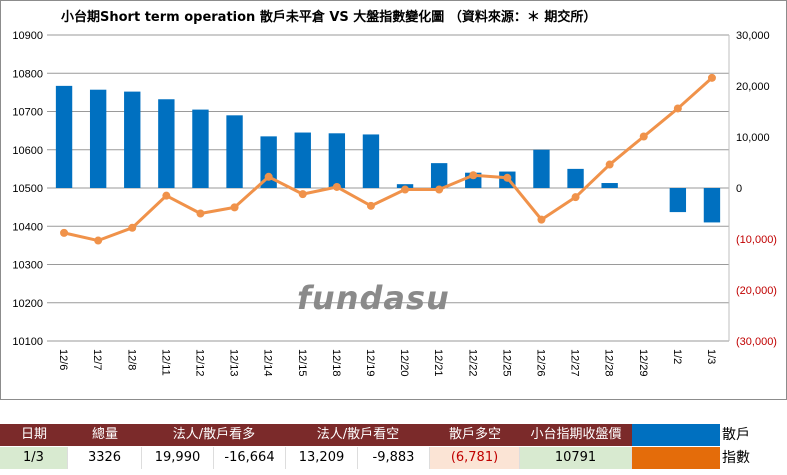 The height and width of the screenshot is (475, 787). Describe the element at coordinates (753, 138) in the screenshot. I see `right-axis-tick-label: 10,000` at that location.